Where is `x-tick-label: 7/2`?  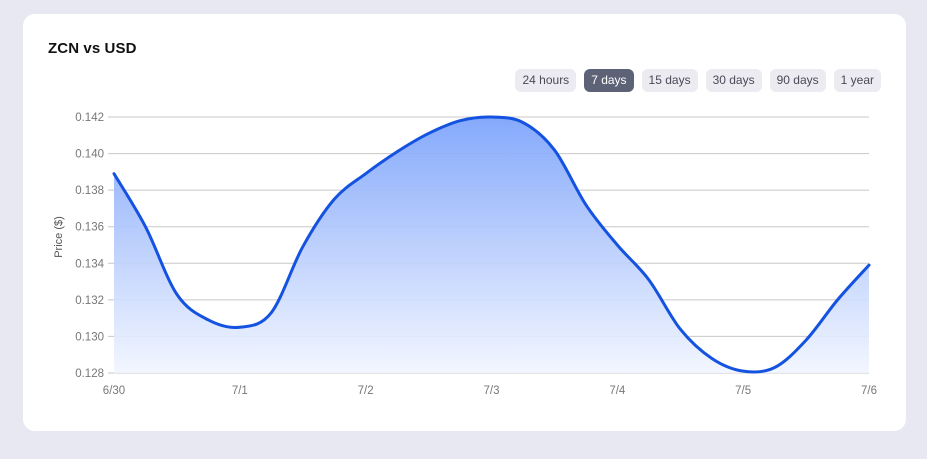
x-tick-label: 7/2 is located at coordinates (366, 391).